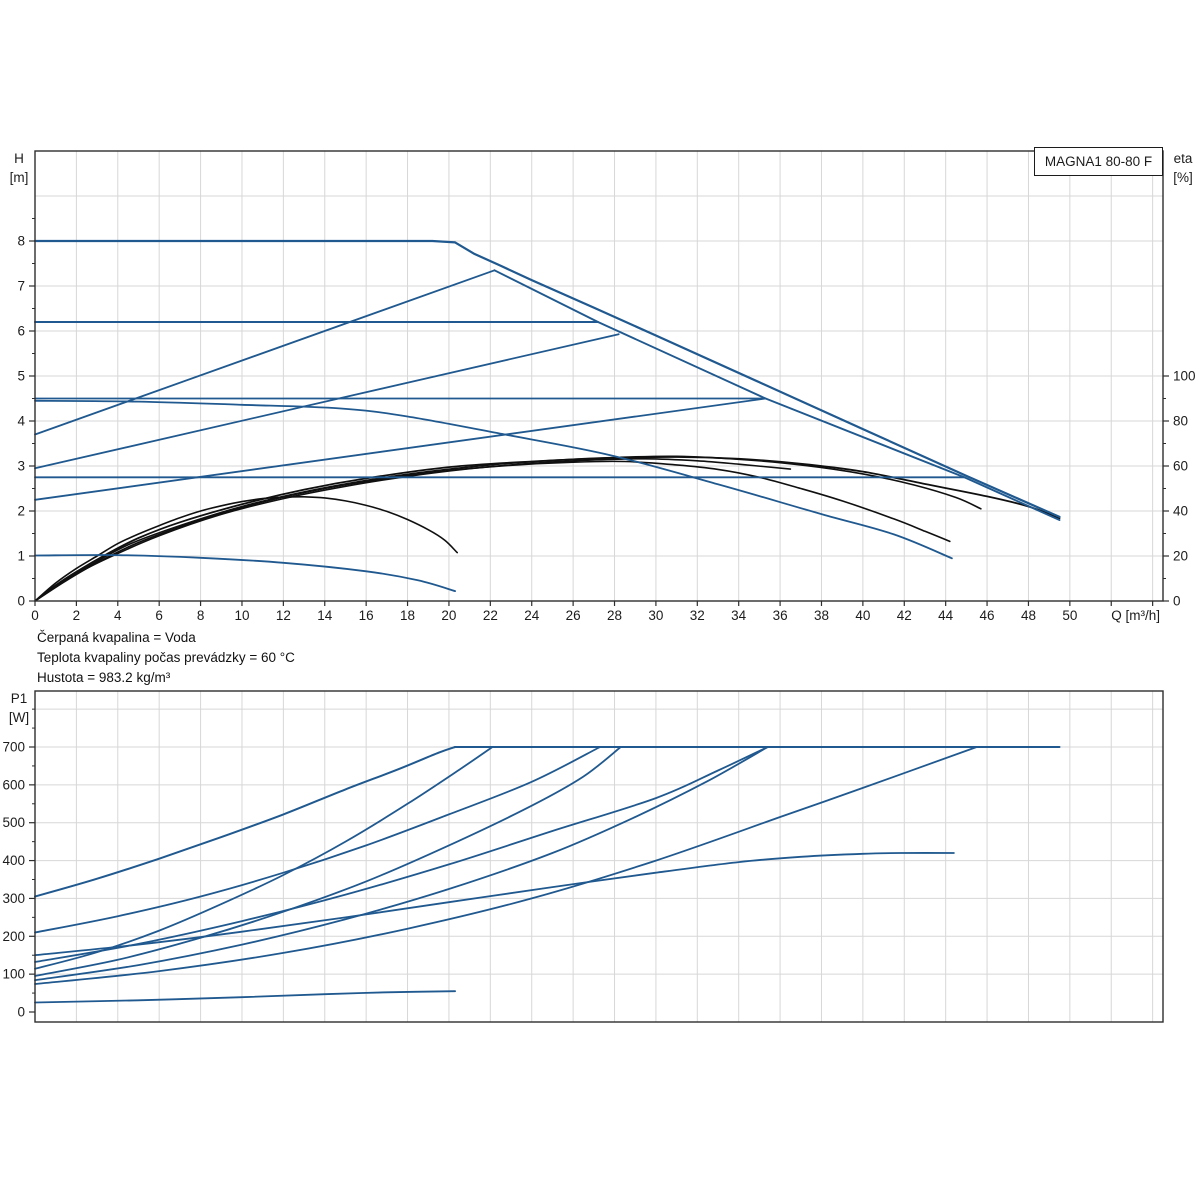  I want to click on x-tick-label: 16, so click(366, 615).